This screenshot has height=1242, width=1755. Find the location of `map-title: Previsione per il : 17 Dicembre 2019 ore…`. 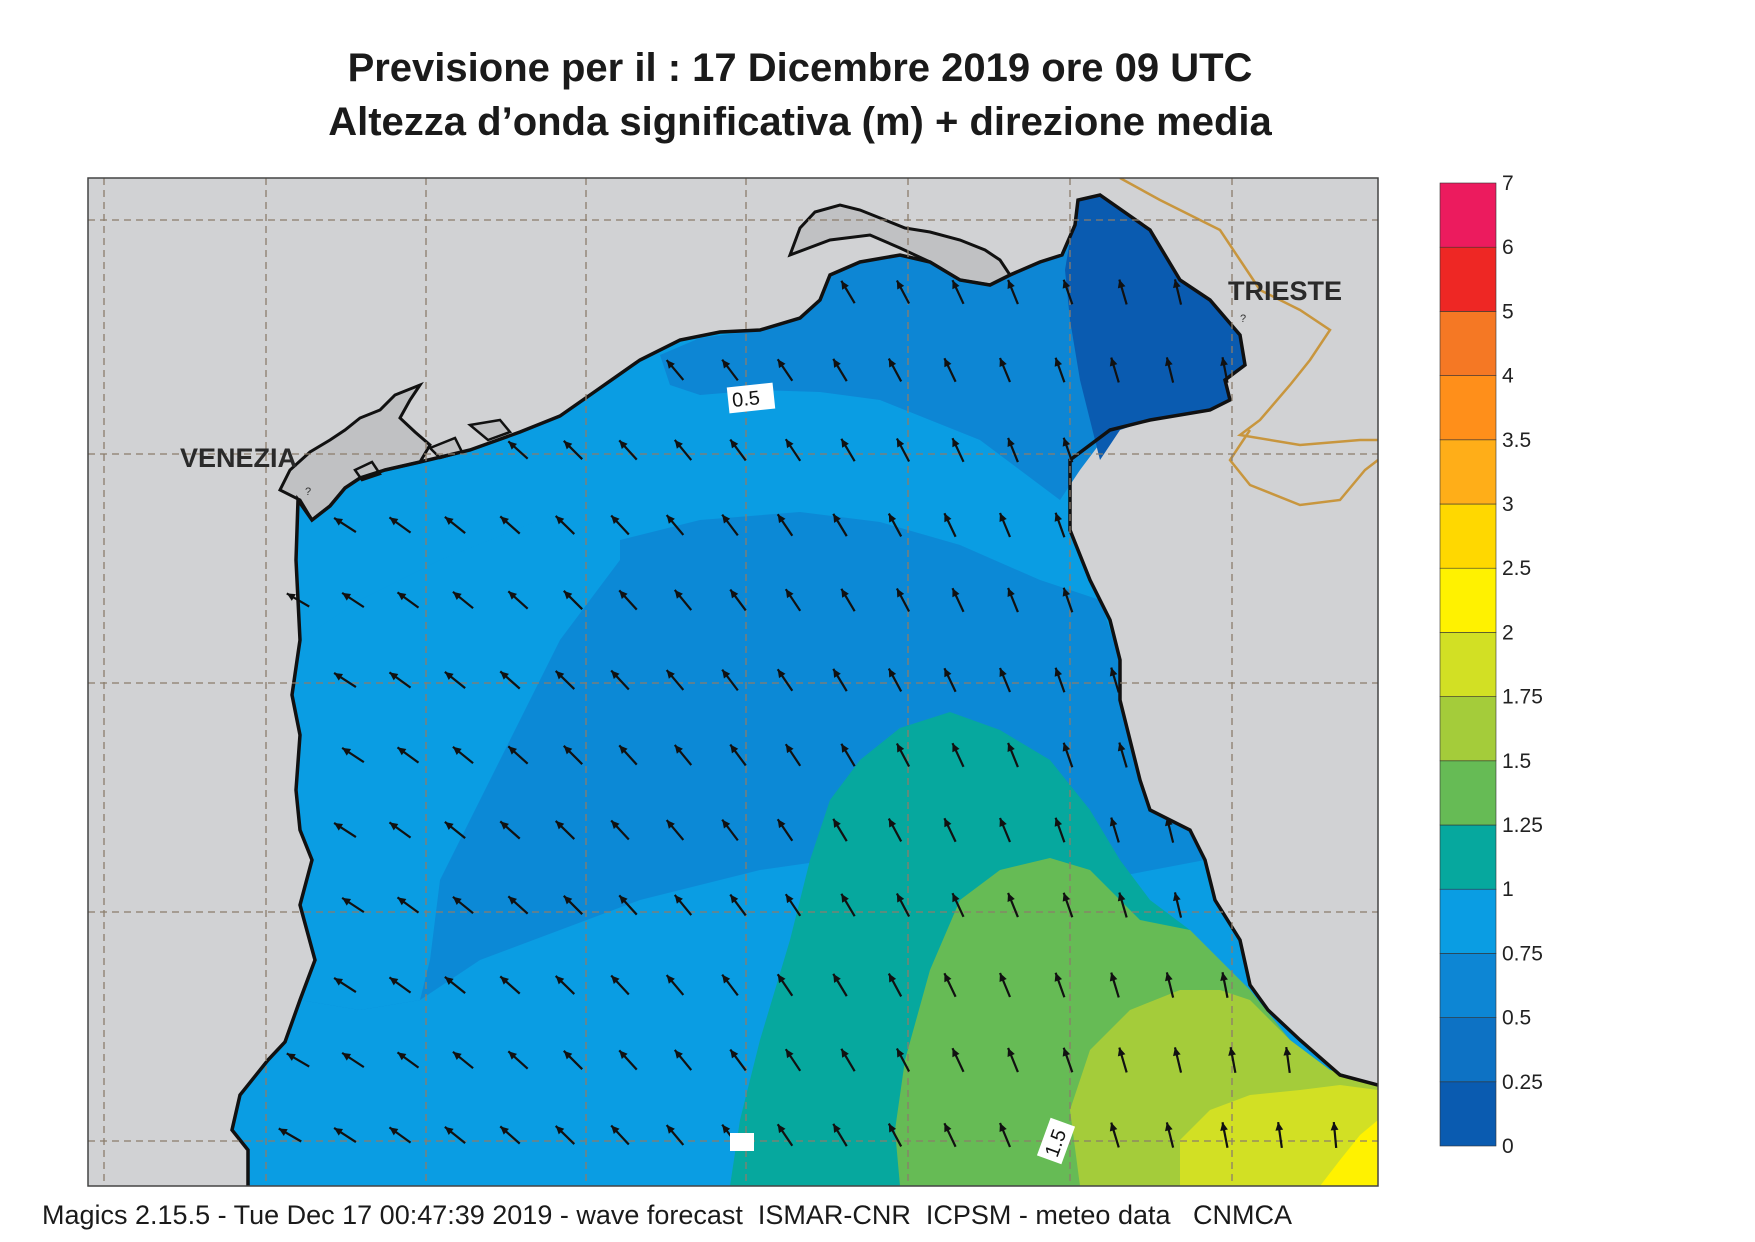

map-title: Previsione per il : 17 Dicembre 2019 ore… is located at coordinates (800, 68).